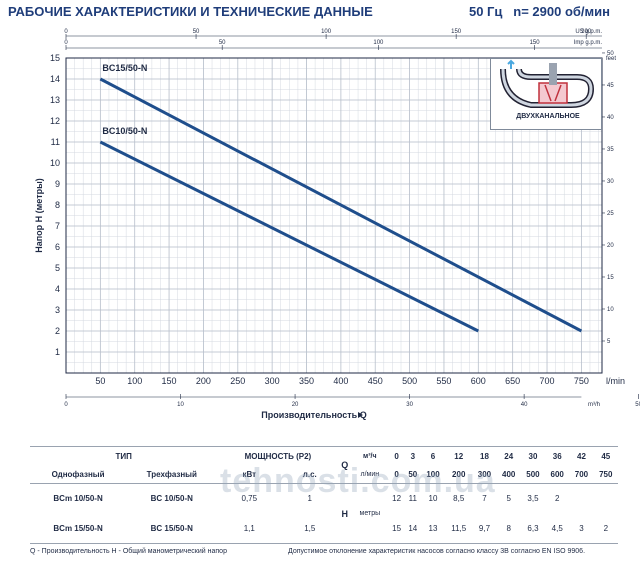 Image resolution: width=640 pixels, height=562 pixels. I want to click on y-tick-label: 15, so click(55, 58).